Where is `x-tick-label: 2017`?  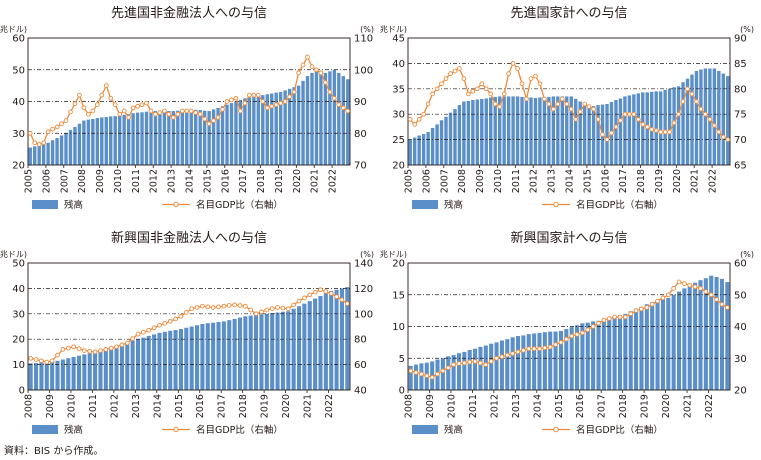
x-tick-label: 2017 is located at coordinates (243, 181).